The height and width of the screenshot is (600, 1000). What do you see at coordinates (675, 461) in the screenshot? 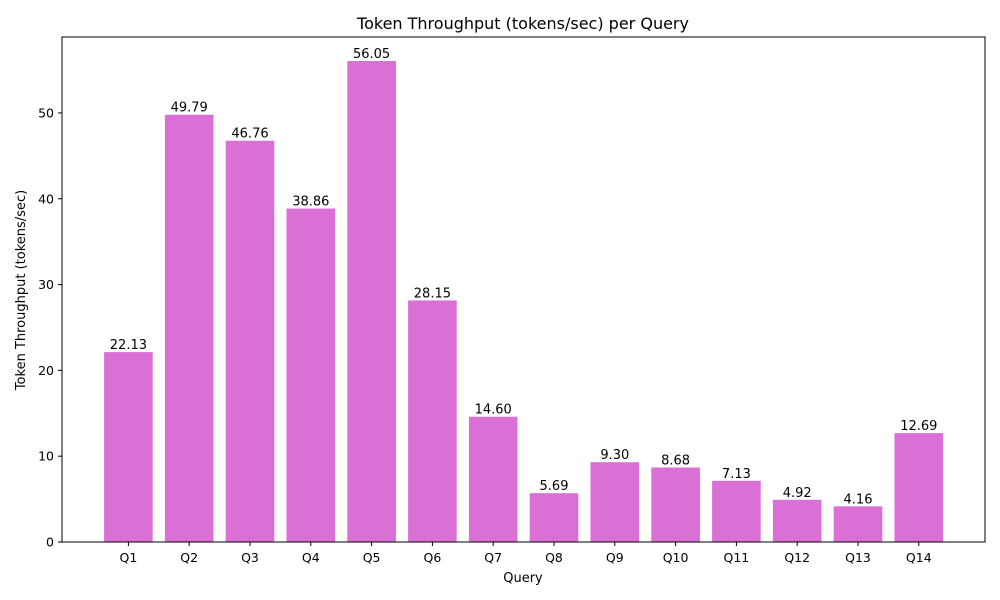
I see `data-label-q10: 8.68` at bounding box center [675, 461].